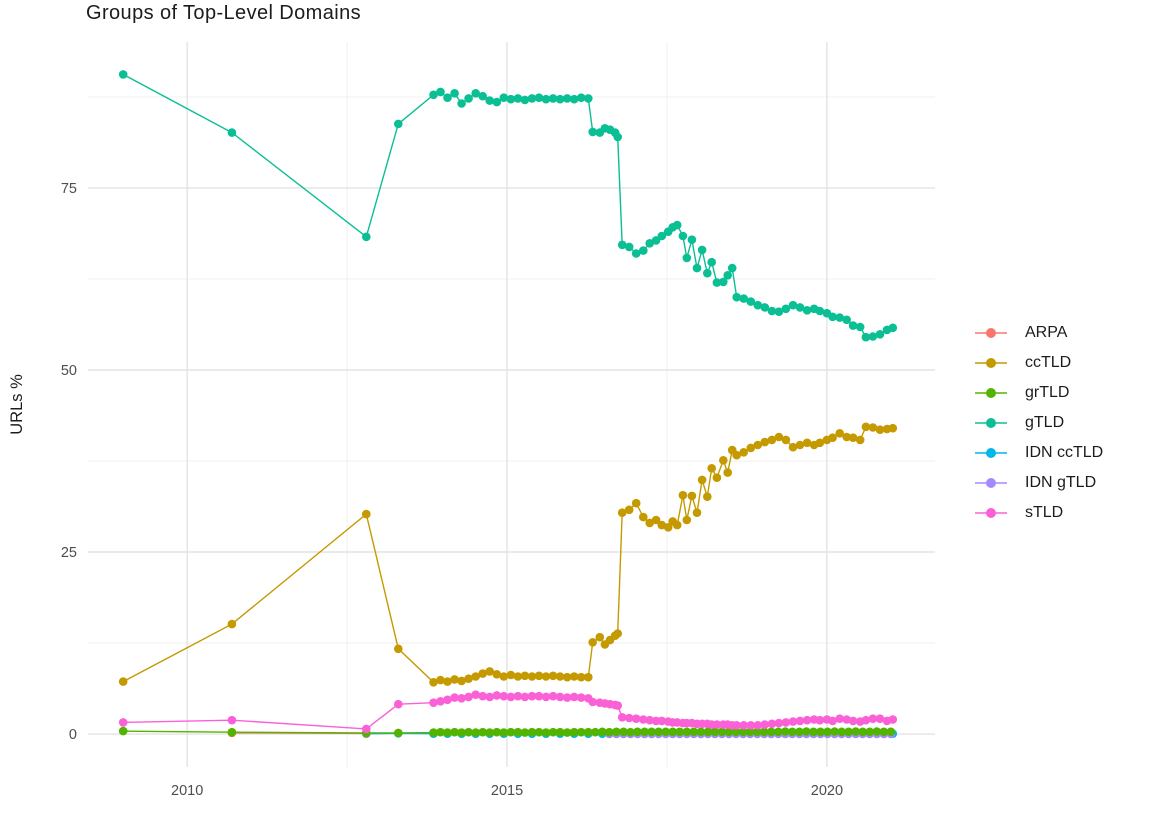 The width and height of the screenshot is (1164, 827). What do you see at coordinates (73, 735) in the screenshot?
I see `y-tick-label: 0` at bounding box center [73, 735].